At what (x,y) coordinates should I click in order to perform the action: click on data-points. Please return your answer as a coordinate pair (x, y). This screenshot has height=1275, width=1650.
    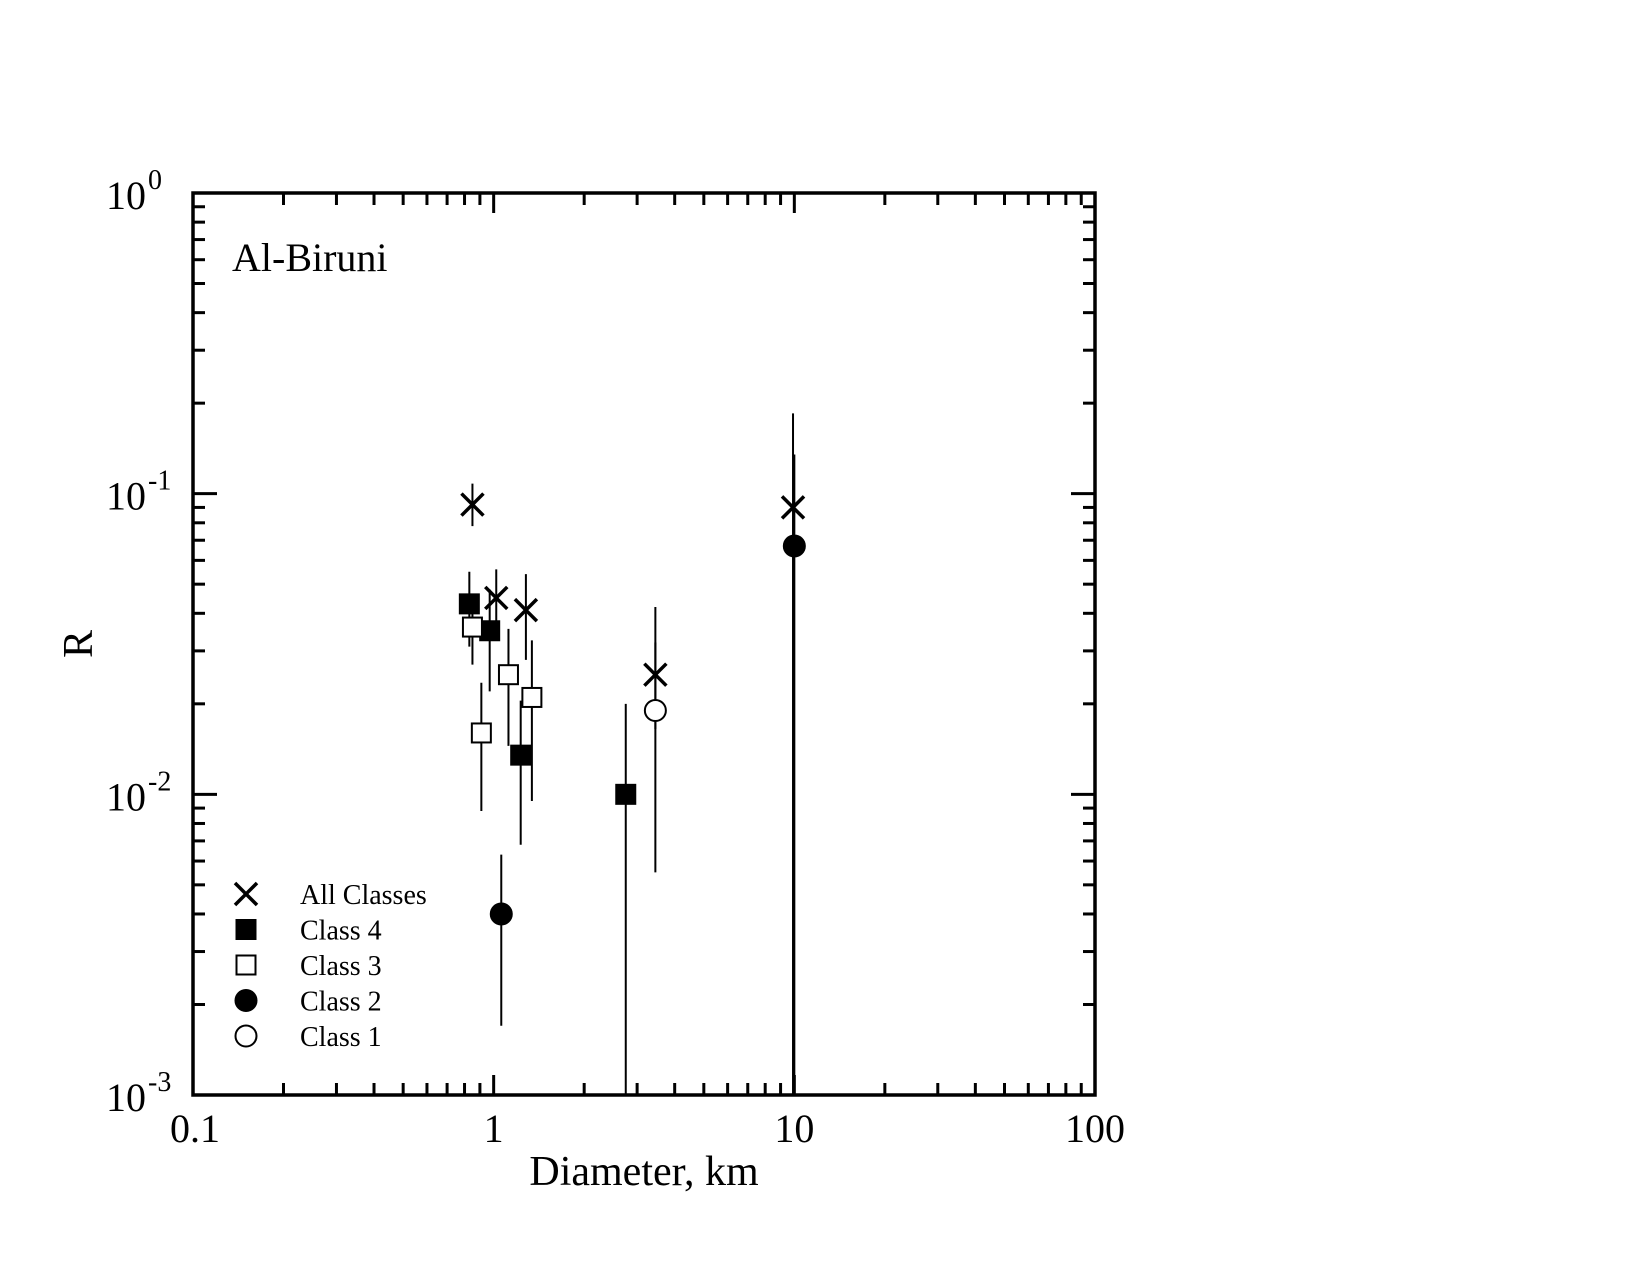
    Looking at the image, I should click on (632, 754).